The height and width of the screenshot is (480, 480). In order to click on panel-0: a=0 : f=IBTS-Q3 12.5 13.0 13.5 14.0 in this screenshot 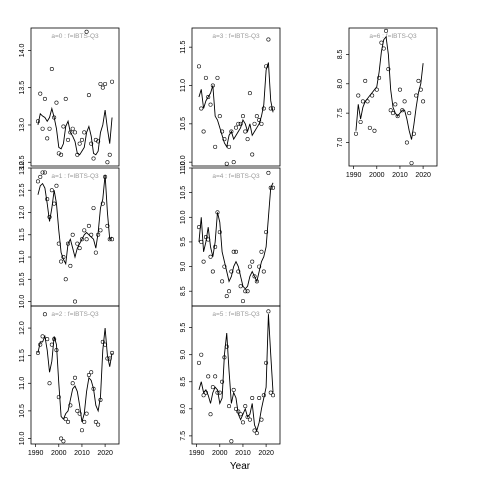, I will do `click(69, 98)`.